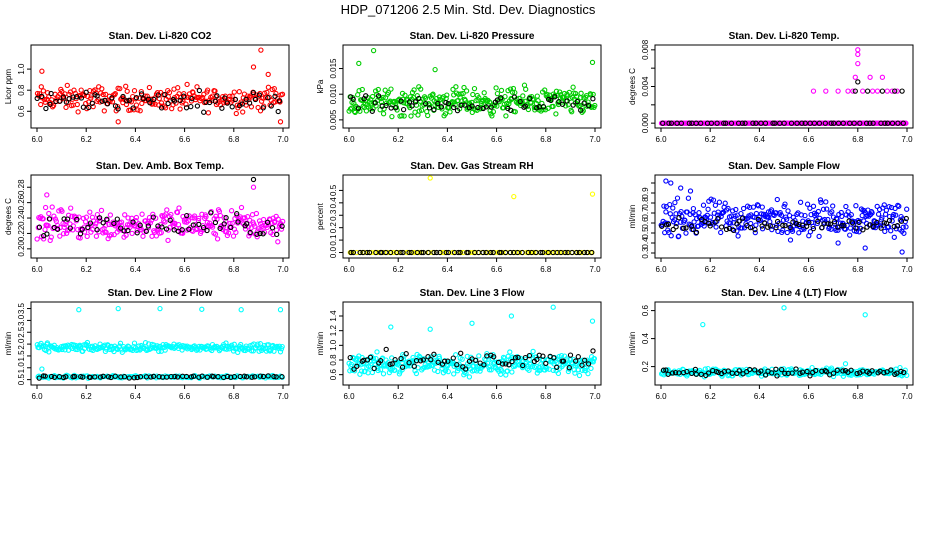 This screenshot has width=936, height=540. What do you see at coordinates (333, 345) in the screenshot?
I see `y-tick-label: 1.0` at bounding box center [333, 345].